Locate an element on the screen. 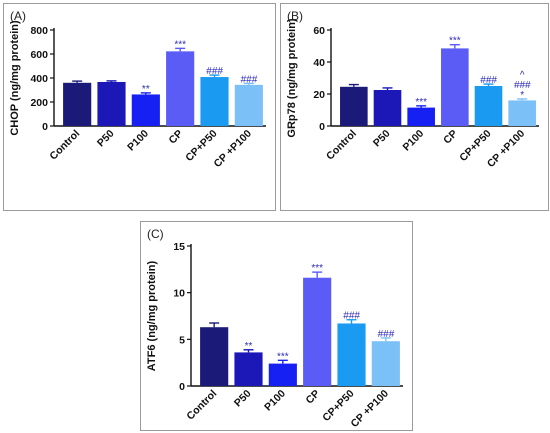 This screenshot has width=550, height=433. y-tick-label: 20 is located at coordinates (319, 95).